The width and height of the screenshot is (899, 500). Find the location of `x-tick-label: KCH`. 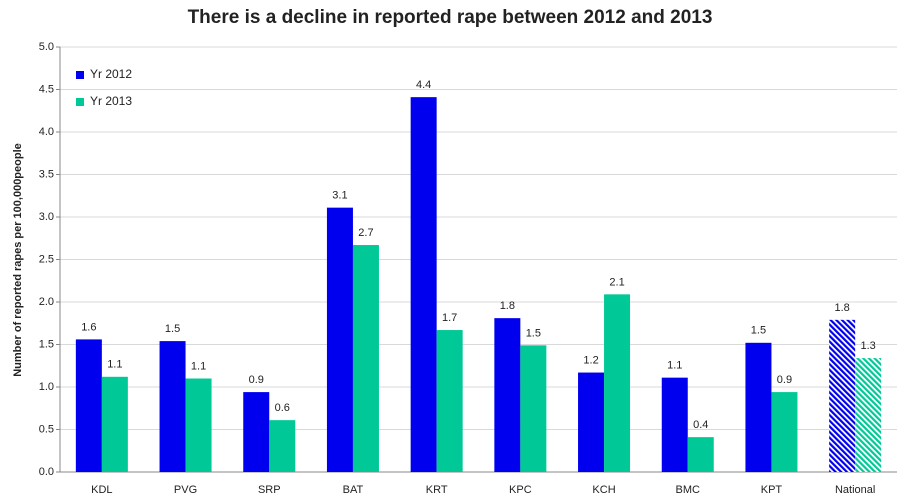

x-tick-label: KCH is located at coordinates (603, 490).